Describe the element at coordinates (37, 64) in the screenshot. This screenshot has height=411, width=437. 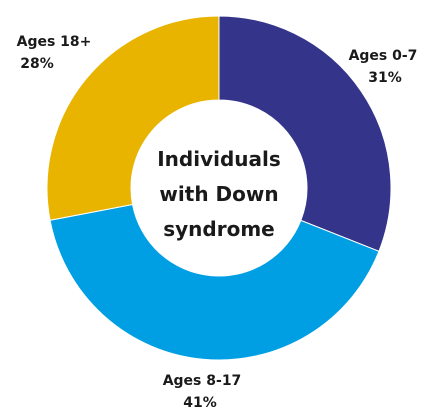
I see `slice-label-percent: 28%` at that location.